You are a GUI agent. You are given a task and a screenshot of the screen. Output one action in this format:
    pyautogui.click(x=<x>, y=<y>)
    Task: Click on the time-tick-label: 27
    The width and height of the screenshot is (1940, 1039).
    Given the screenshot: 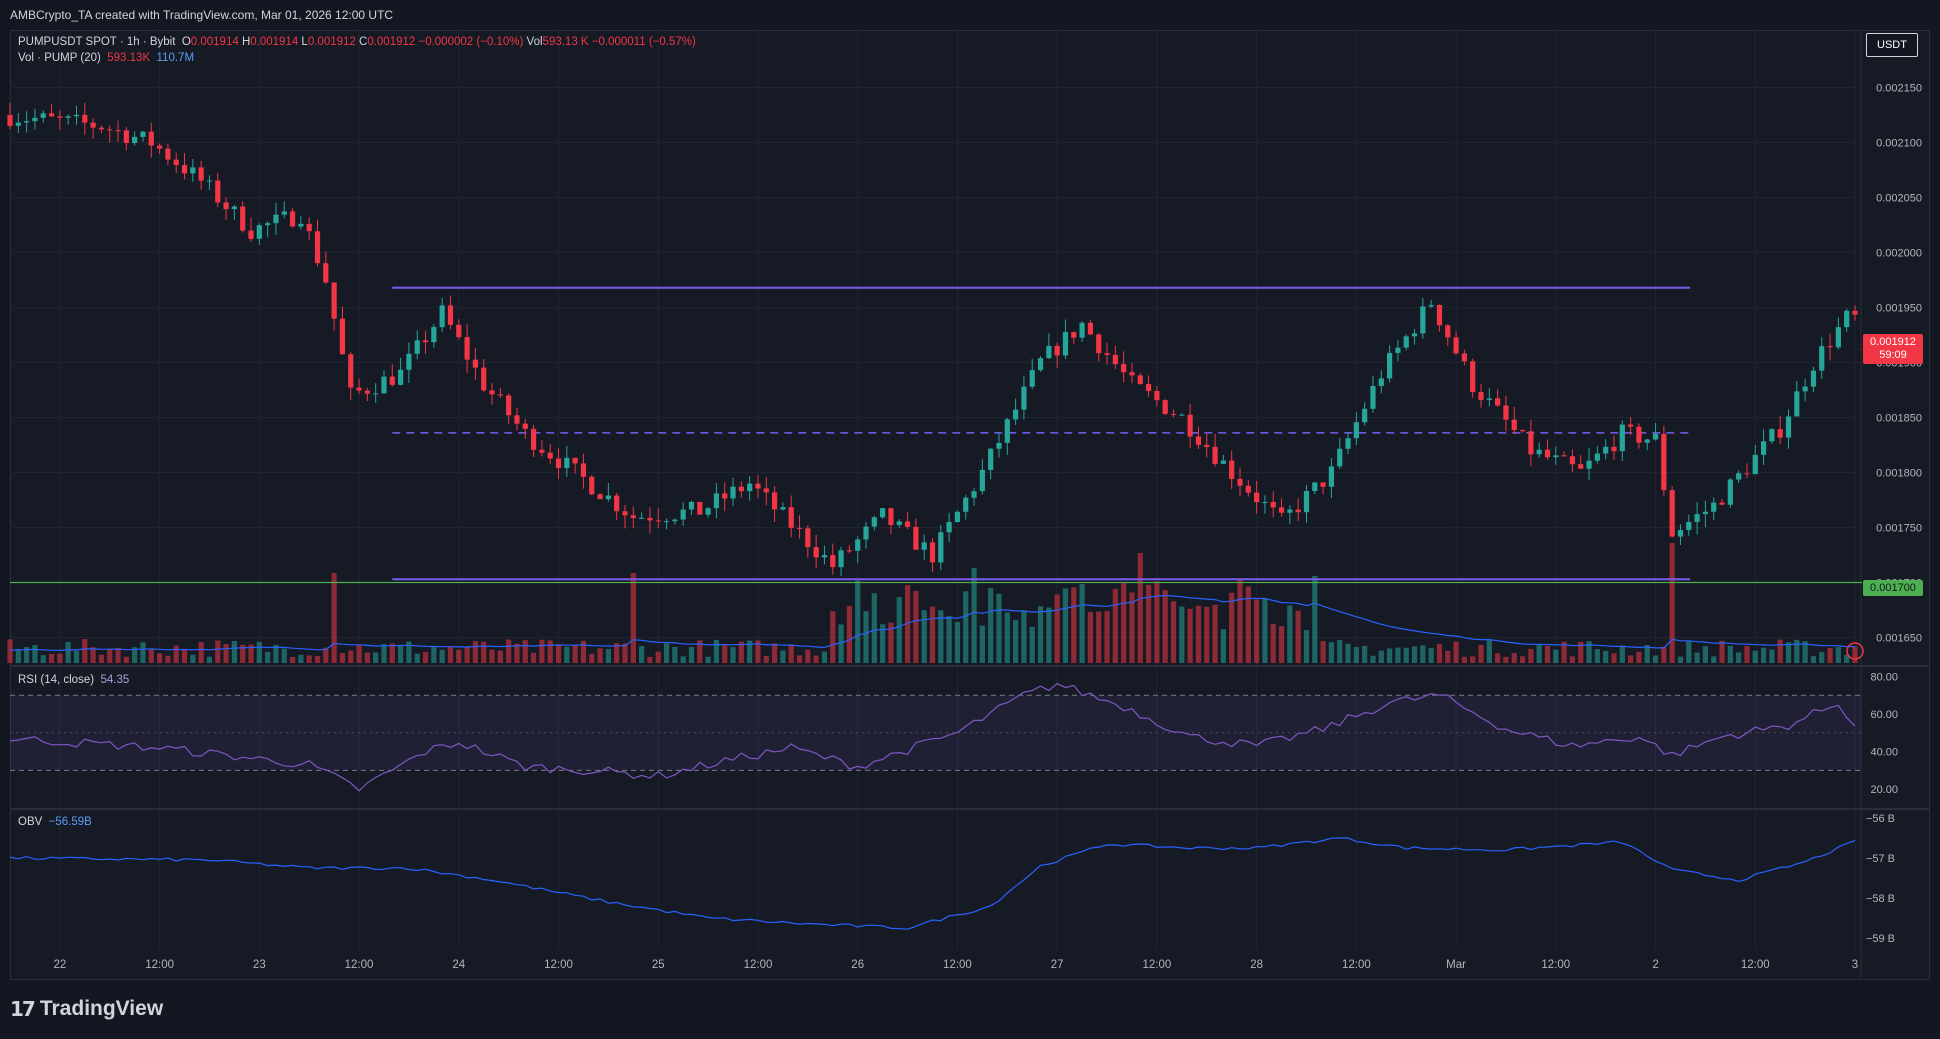 What is the action you would take?
    pyautogui.click(x=1057, y=965)
    